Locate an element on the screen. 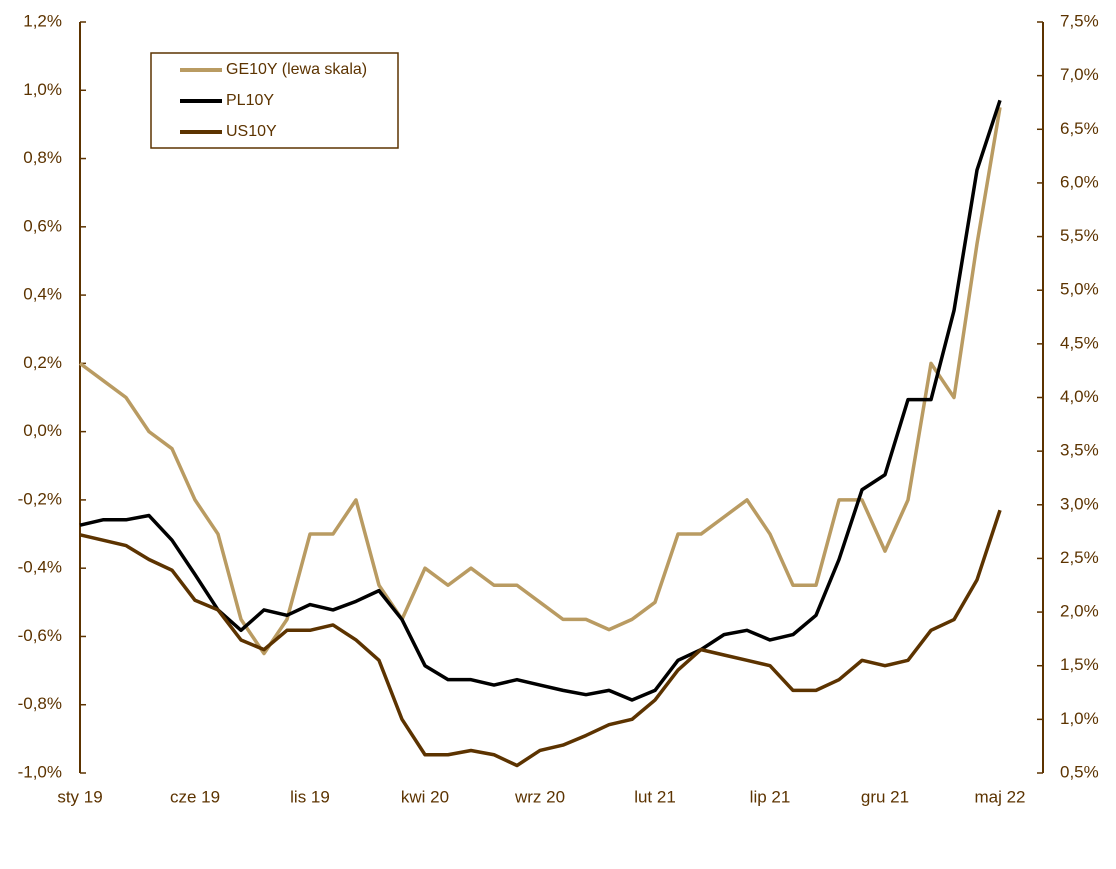 This screenshot has width=1116, height=869. y2-tick-label: 2,0% is located at coordinates (1079, 611).